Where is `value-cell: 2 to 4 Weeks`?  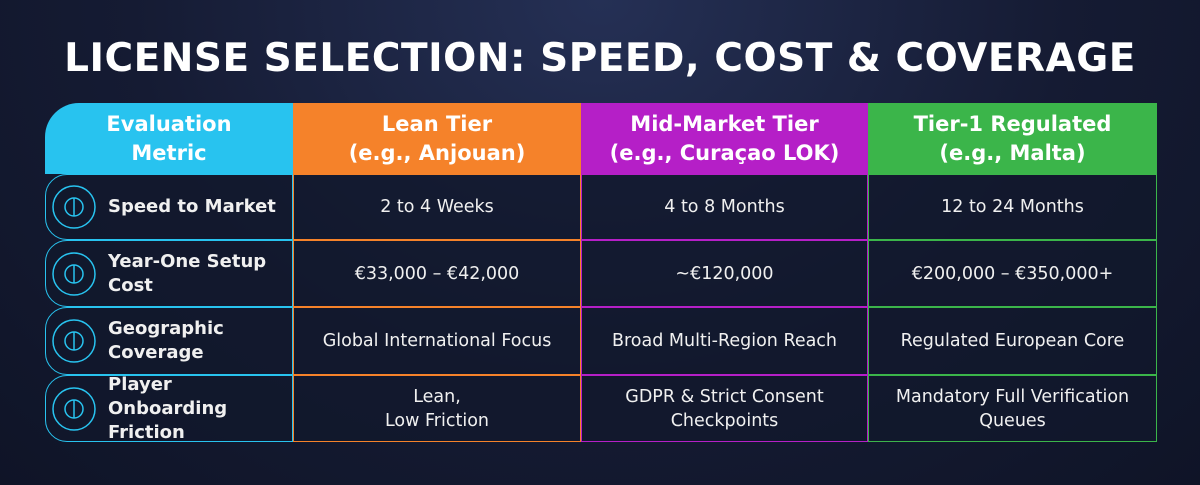
value-cell: 2 to 4 Weeks is located at coordinates (437, 207).